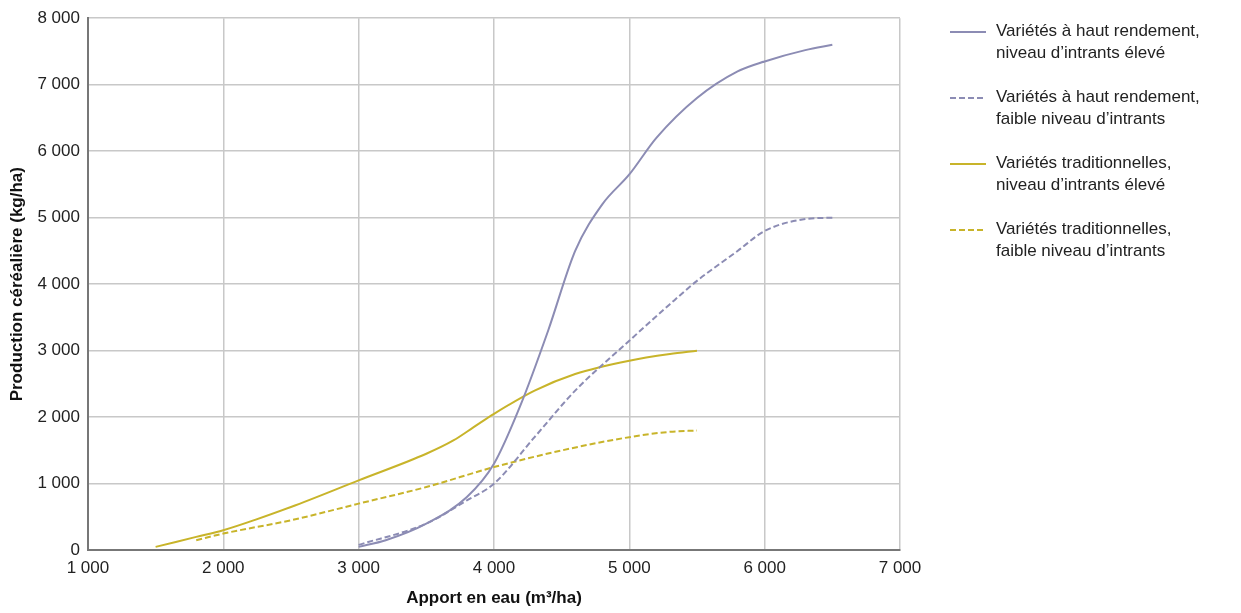  What do you see at coordinates (16, 284) in the screenshot?
I see `y-axis-title: Production céréalière (kg/ha)` at bounding box center [16, 284].